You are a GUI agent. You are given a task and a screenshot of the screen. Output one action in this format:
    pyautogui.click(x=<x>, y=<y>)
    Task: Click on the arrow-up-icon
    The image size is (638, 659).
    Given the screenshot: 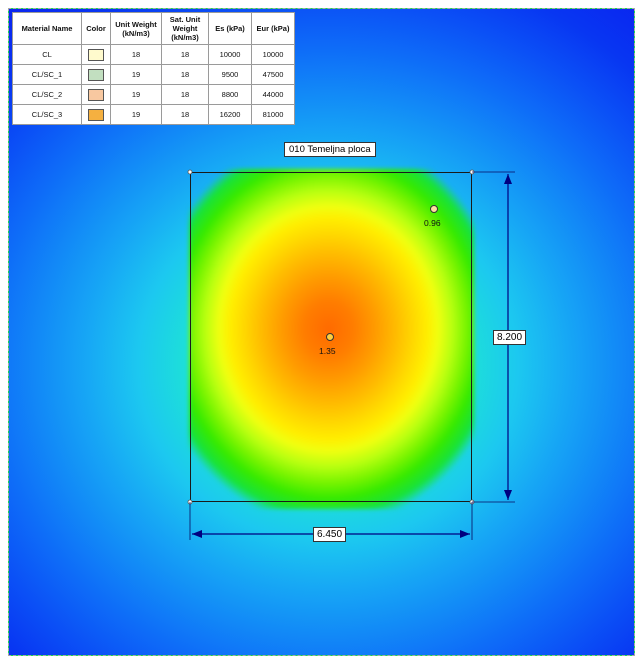 What is the action you would take?
    pyautogui.click(x=508, y=179)
    